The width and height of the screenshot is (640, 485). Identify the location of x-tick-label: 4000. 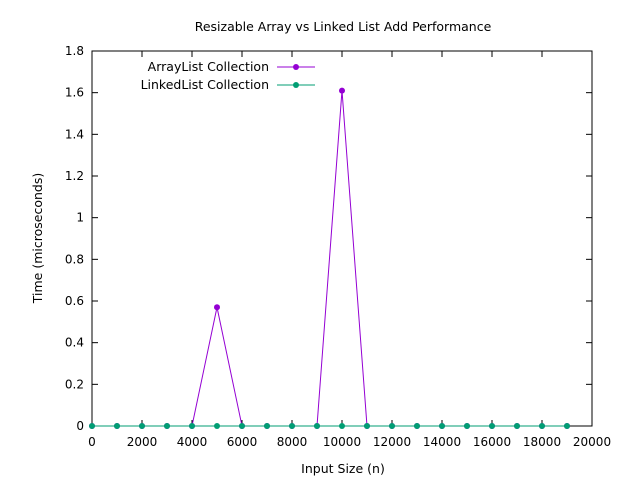
(192, 442).